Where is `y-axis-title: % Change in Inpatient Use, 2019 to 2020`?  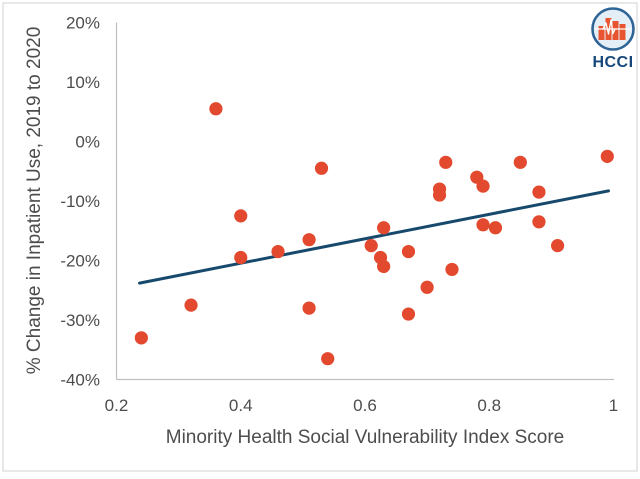 y-axis-title: % Change in Inpatient Use, 2019 to 2020 is located at coordinates (34, 201).